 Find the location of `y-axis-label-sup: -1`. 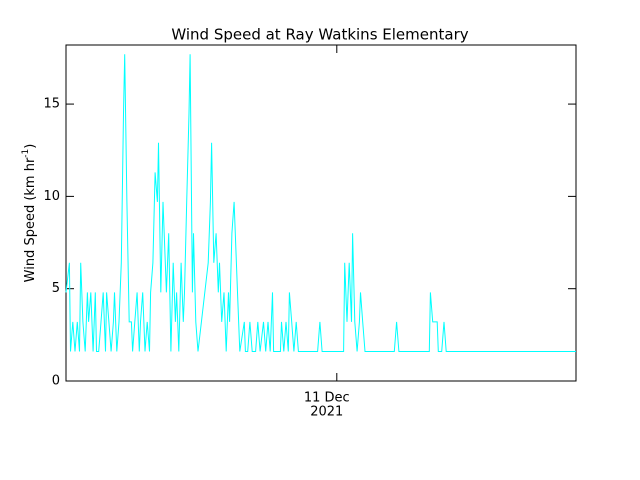

y-axis-label-sup: -1 is located at coordinates (26, 153).